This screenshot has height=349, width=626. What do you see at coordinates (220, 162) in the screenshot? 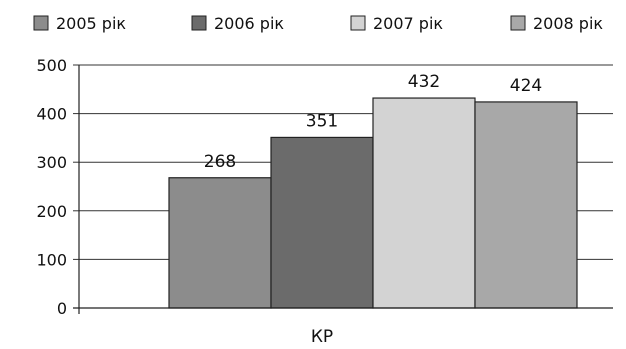
I see `data-label: 268` at bounding box center [220, 162].